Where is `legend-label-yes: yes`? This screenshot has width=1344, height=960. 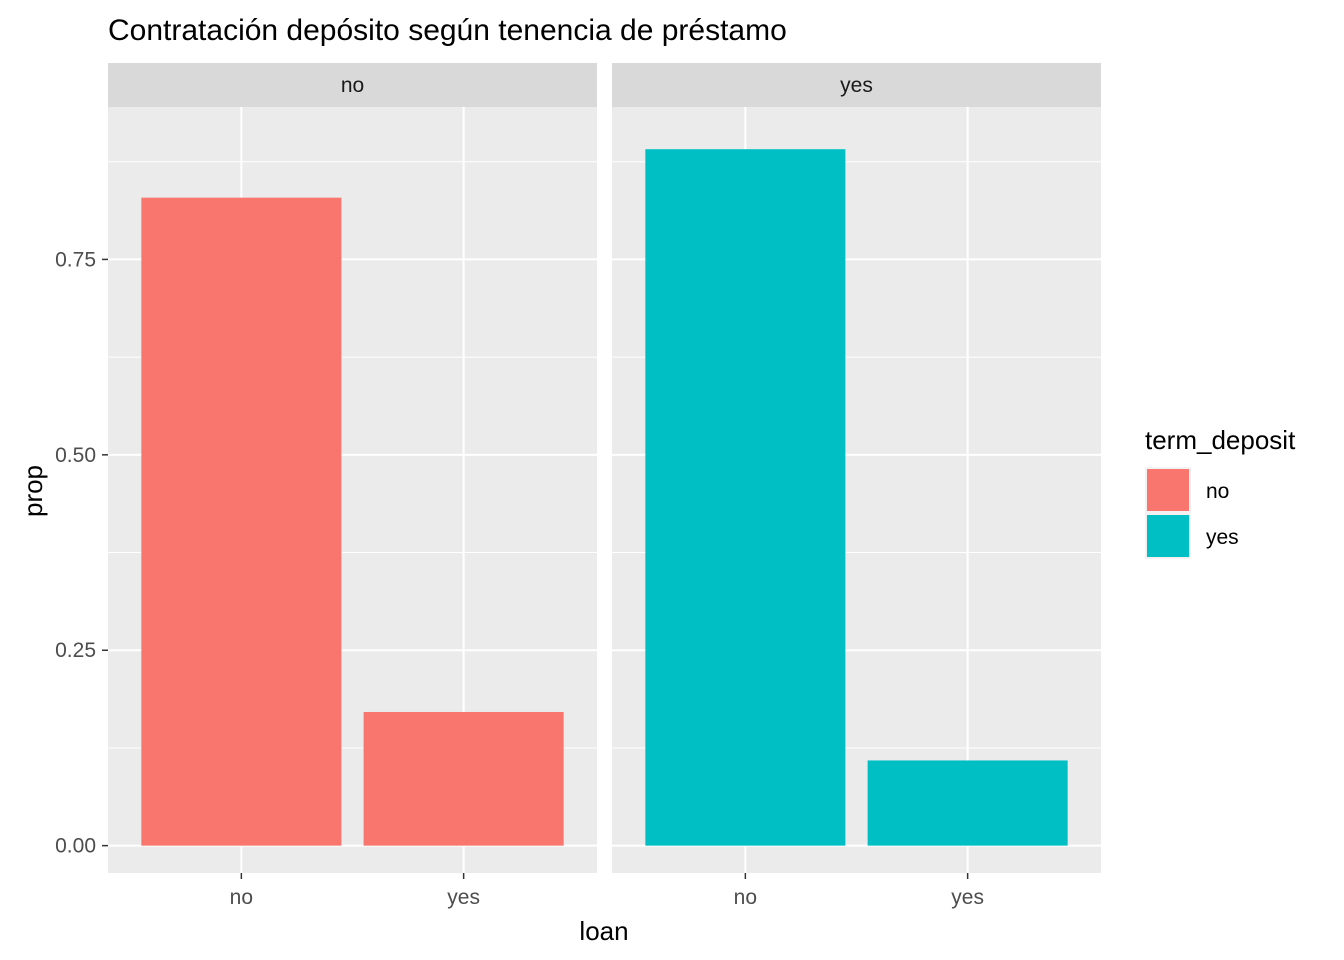 legend-label-yes: yes is located at coordinates (1222, 537).